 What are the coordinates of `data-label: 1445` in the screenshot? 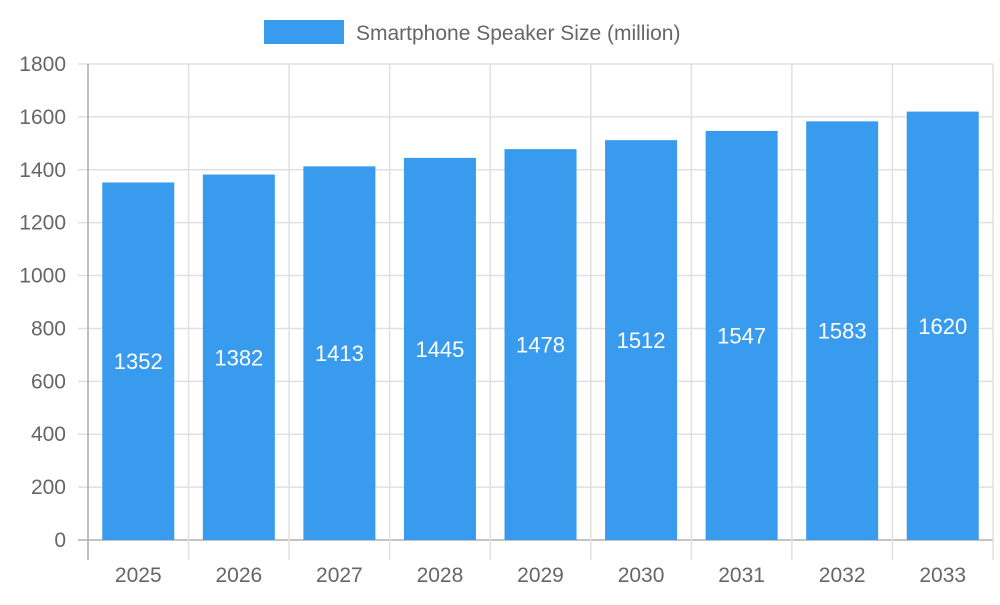 It's located at (439, 349).